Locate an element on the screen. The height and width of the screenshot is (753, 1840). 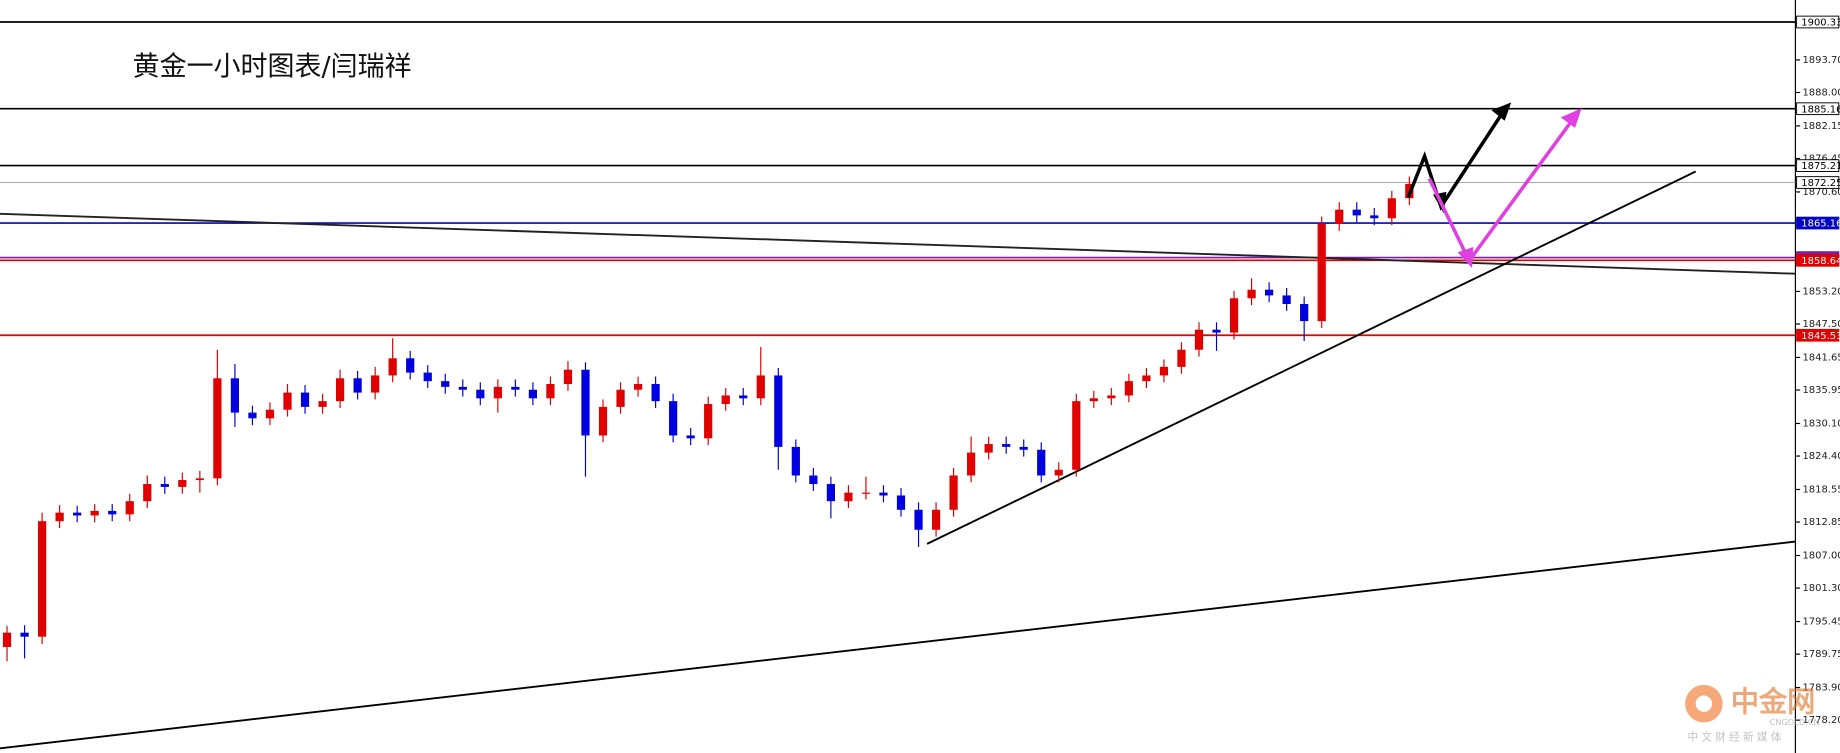
y-tick-label: 1888.00 is located at coordinates (1821, 92).